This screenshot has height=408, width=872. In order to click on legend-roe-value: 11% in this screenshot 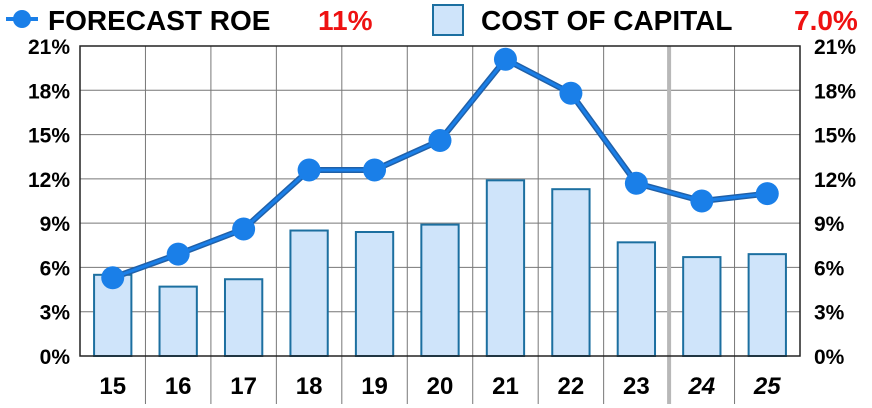, I will do `click(345, 20)`.